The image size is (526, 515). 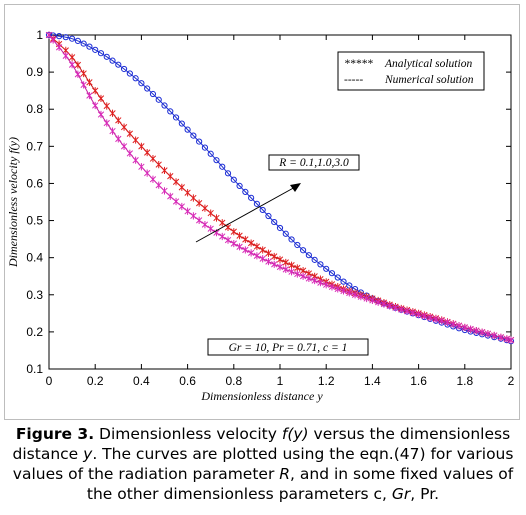 I want to click on param-arrow-head, so click(x=295, y=187).